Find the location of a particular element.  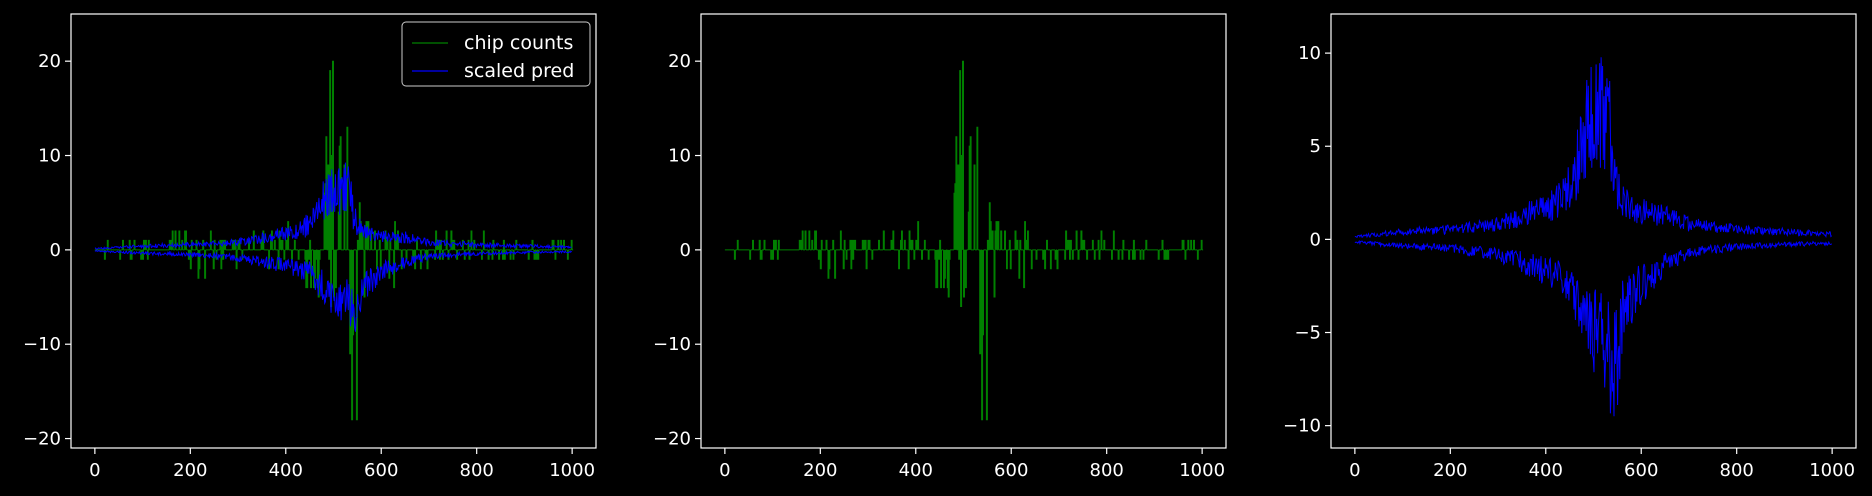

series-1-line-upper is located at coordinates (1593, 148).